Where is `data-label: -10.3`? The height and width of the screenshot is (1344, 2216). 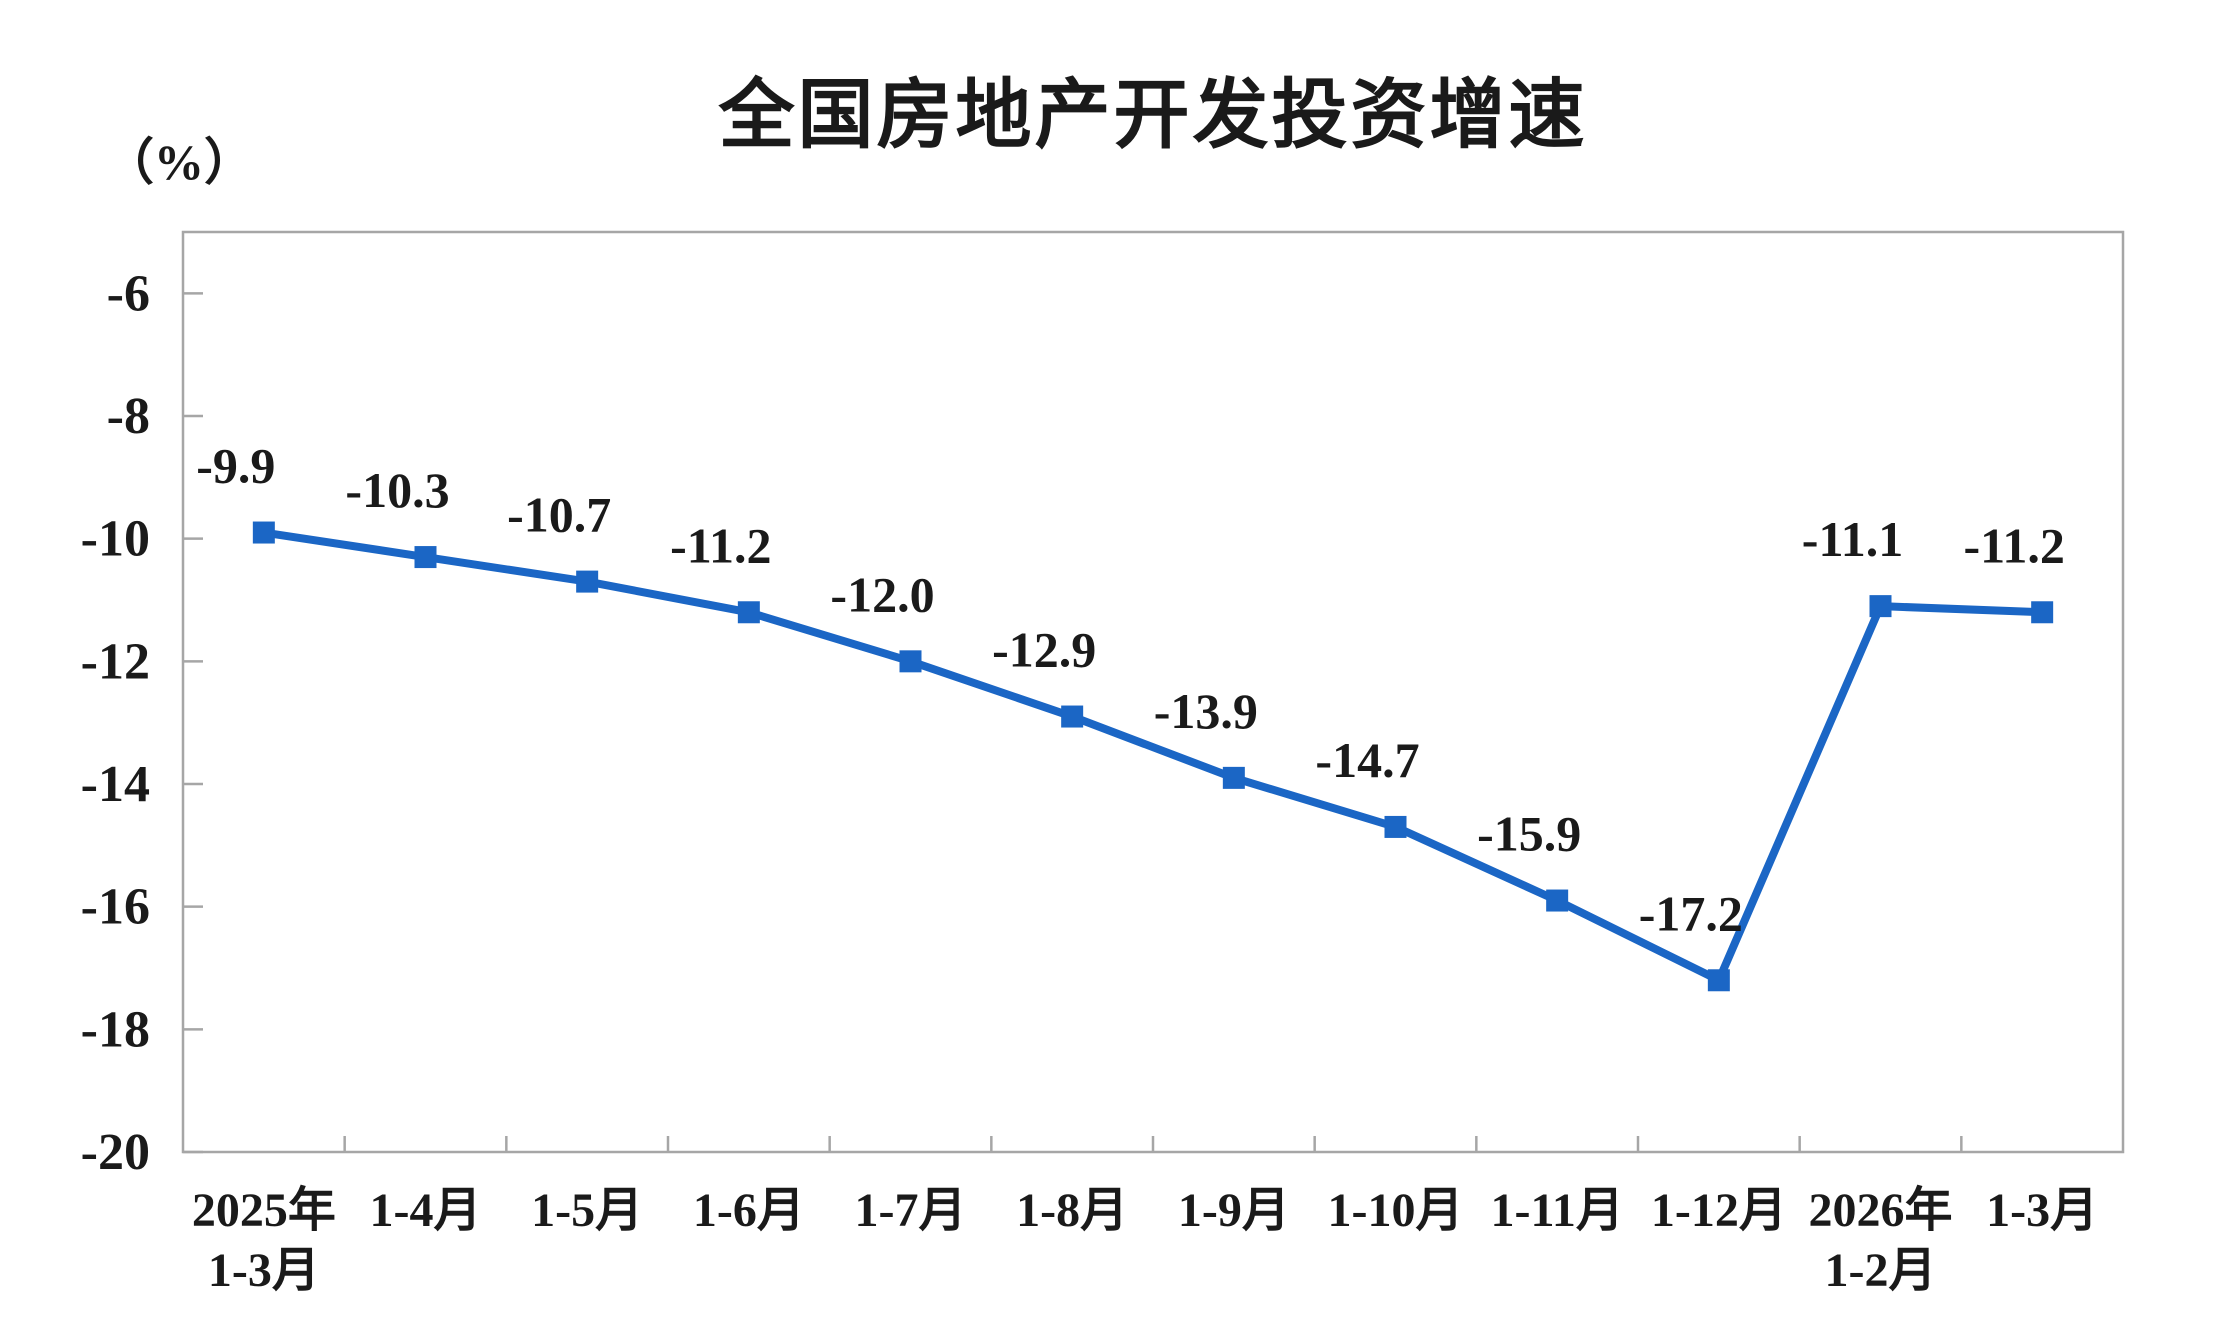 data-label: -10.3 is located at coordinates (397, 490).